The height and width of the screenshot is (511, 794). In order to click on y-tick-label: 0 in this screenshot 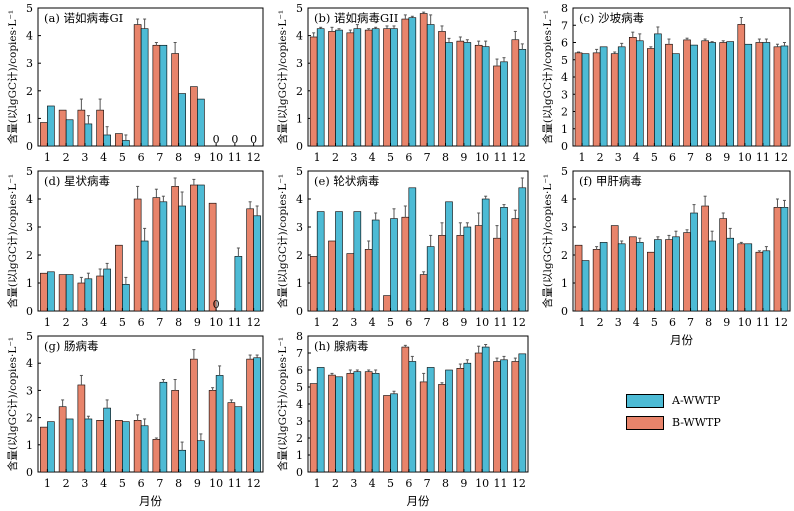, I will do `click(564, 311)`.